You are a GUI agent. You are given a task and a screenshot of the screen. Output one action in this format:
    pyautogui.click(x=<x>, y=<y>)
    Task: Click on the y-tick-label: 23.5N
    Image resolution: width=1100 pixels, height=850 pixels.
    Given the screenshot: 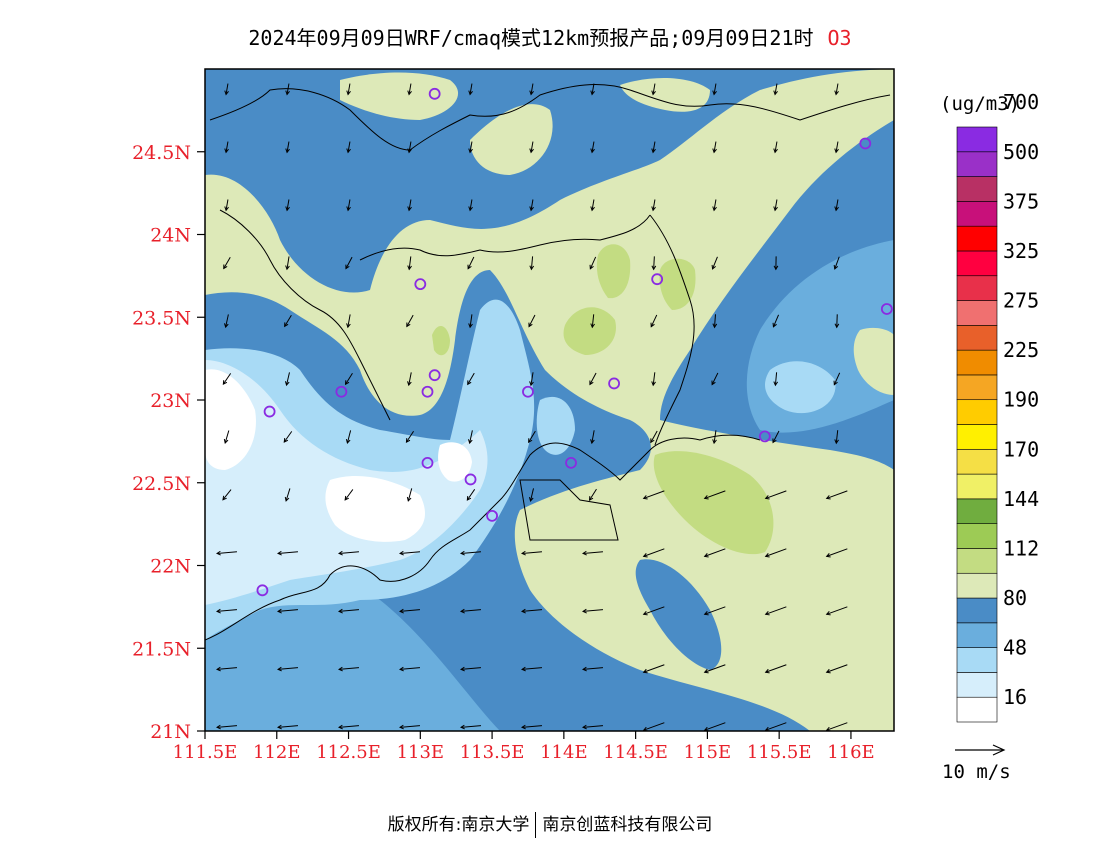 What is the action you would take?
    pyautogui.click(x=161, y=318)
    